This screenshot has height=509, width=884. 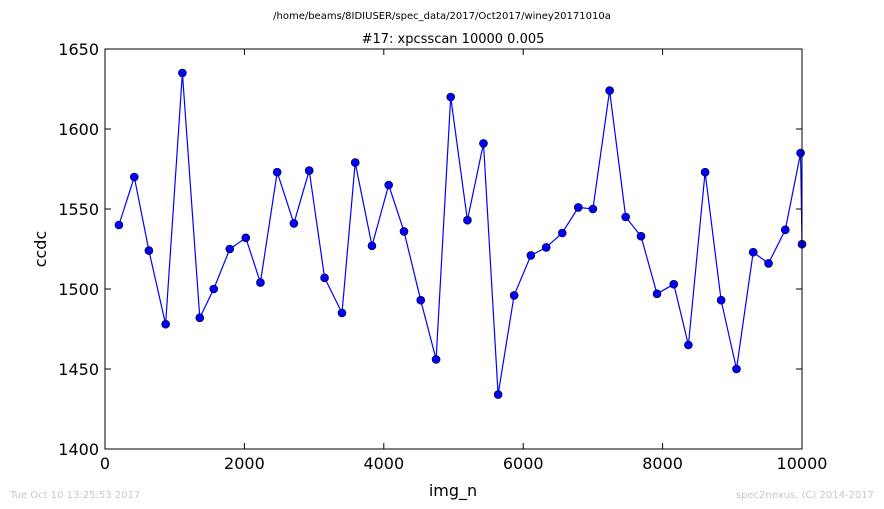 What do you see at coordinates (75, 495) in the screenshot?
I see `timestamp-footer: Tue Oct 10 13:25:53 2017` at bounding box center [75, 495].